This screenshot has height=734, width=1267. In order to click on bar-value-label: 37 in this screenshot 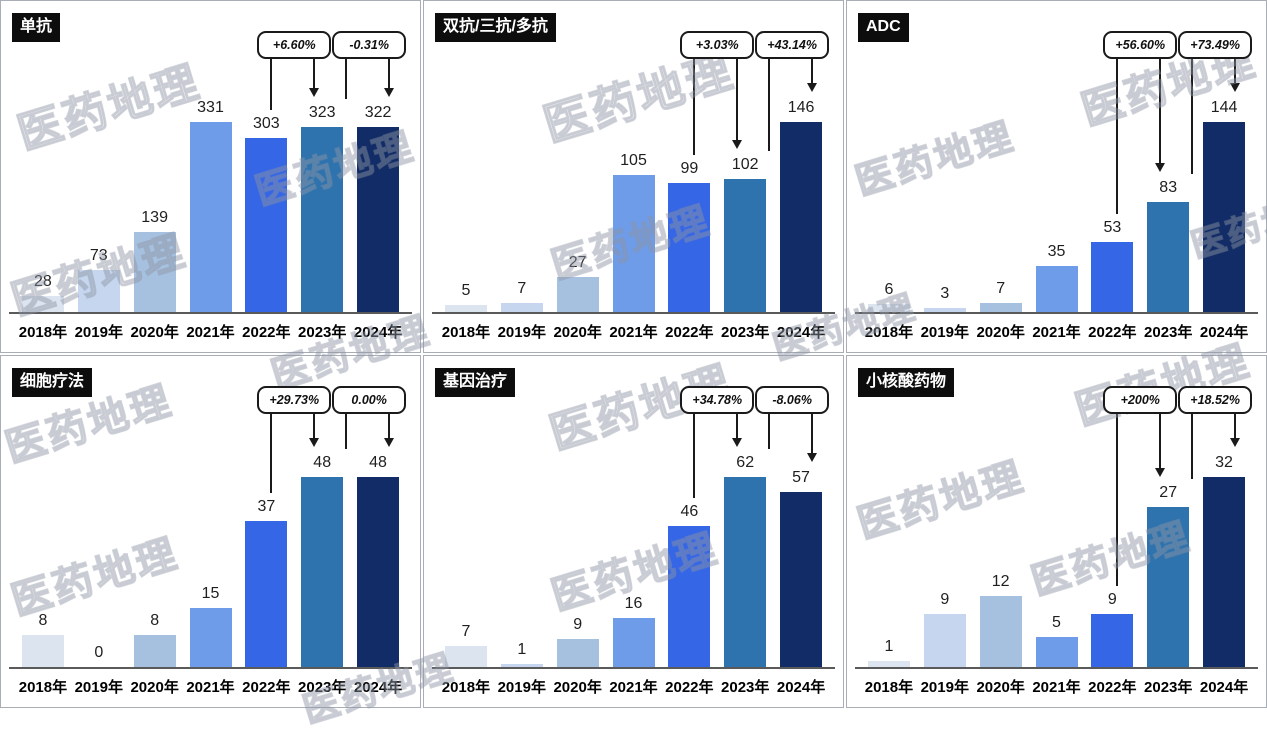, I will do `click(266, 506)`.